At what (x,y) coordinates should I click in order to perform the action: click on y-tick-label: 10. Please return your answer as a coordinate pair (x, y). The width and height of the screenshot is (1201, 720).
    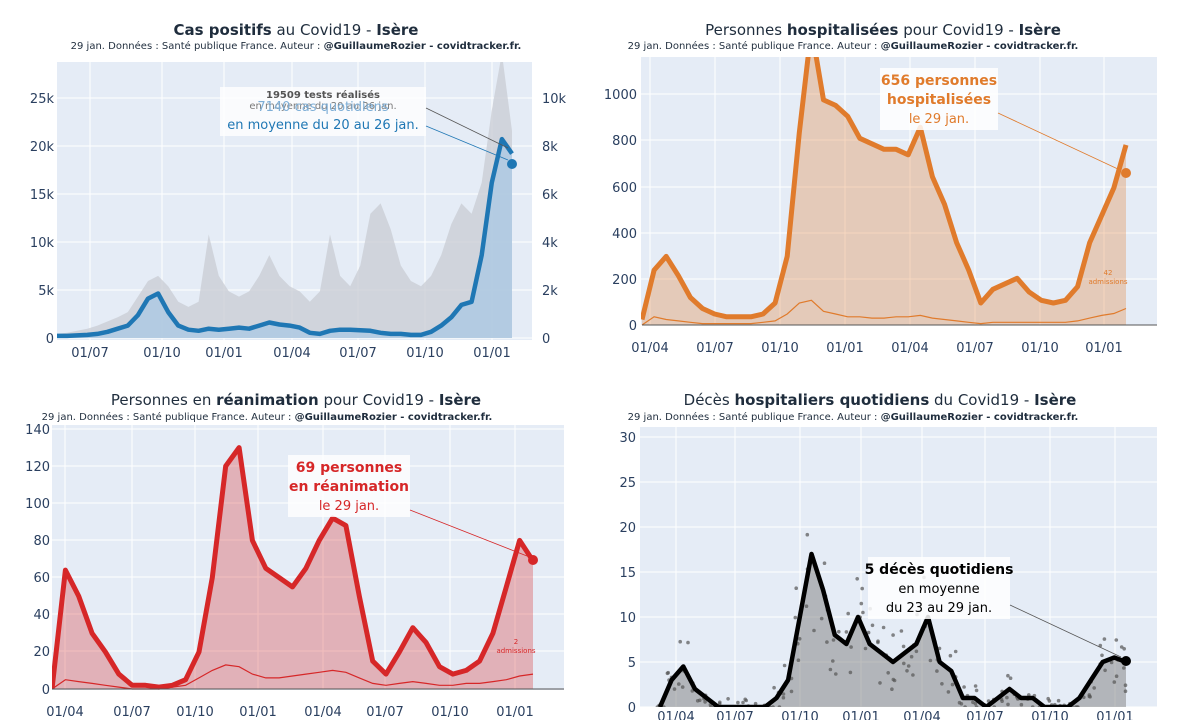
    Looking at the image, I should click on (627, 618).